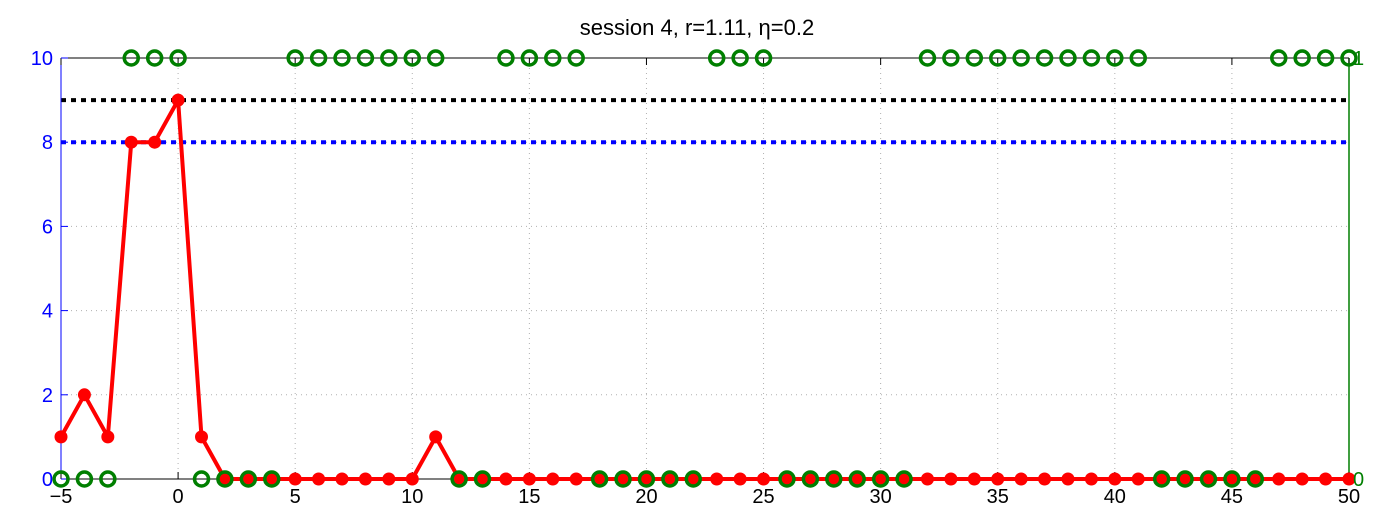 The height and width of the screenshot is (519, 1398). What do you see at coordinates (47, 312) in the screenshot?
I see `y-left-tick-label: 4` at bounding box center [47, 312].